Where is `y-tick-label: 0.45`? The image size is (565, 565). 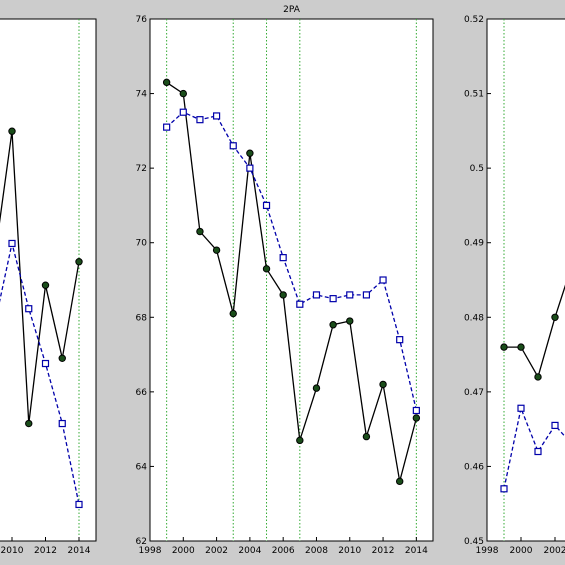 y-tick-label: 0.45 is located at coordinates (474, 542).